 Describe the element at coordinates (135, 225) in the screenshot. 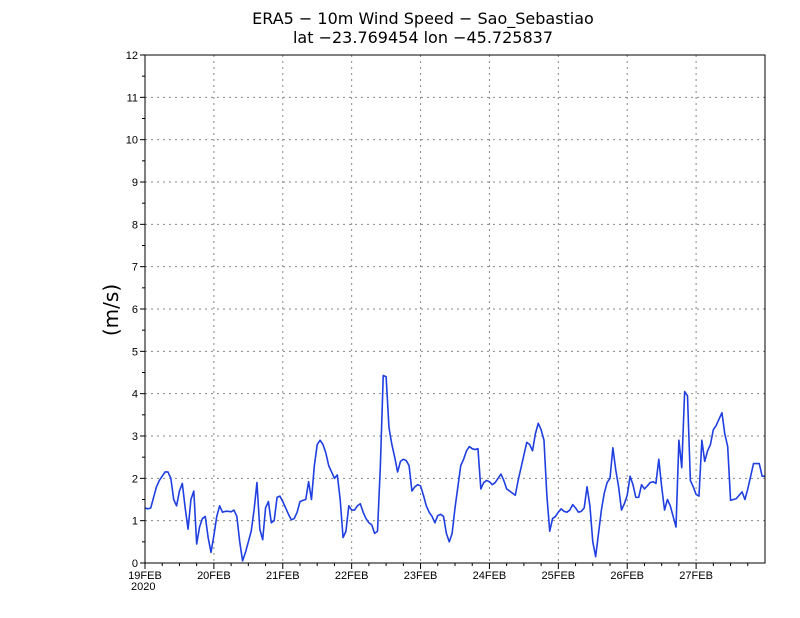

I see `y-tick-label: 8` at that location.